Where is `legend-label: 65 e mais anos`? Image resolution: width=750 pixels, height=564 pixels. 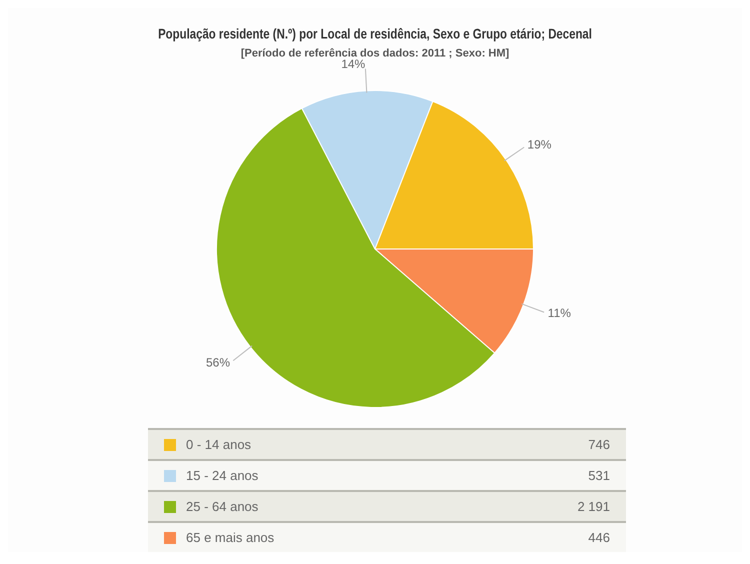 legend-label: 65 e mais anos is located at coordinates (231, 537).